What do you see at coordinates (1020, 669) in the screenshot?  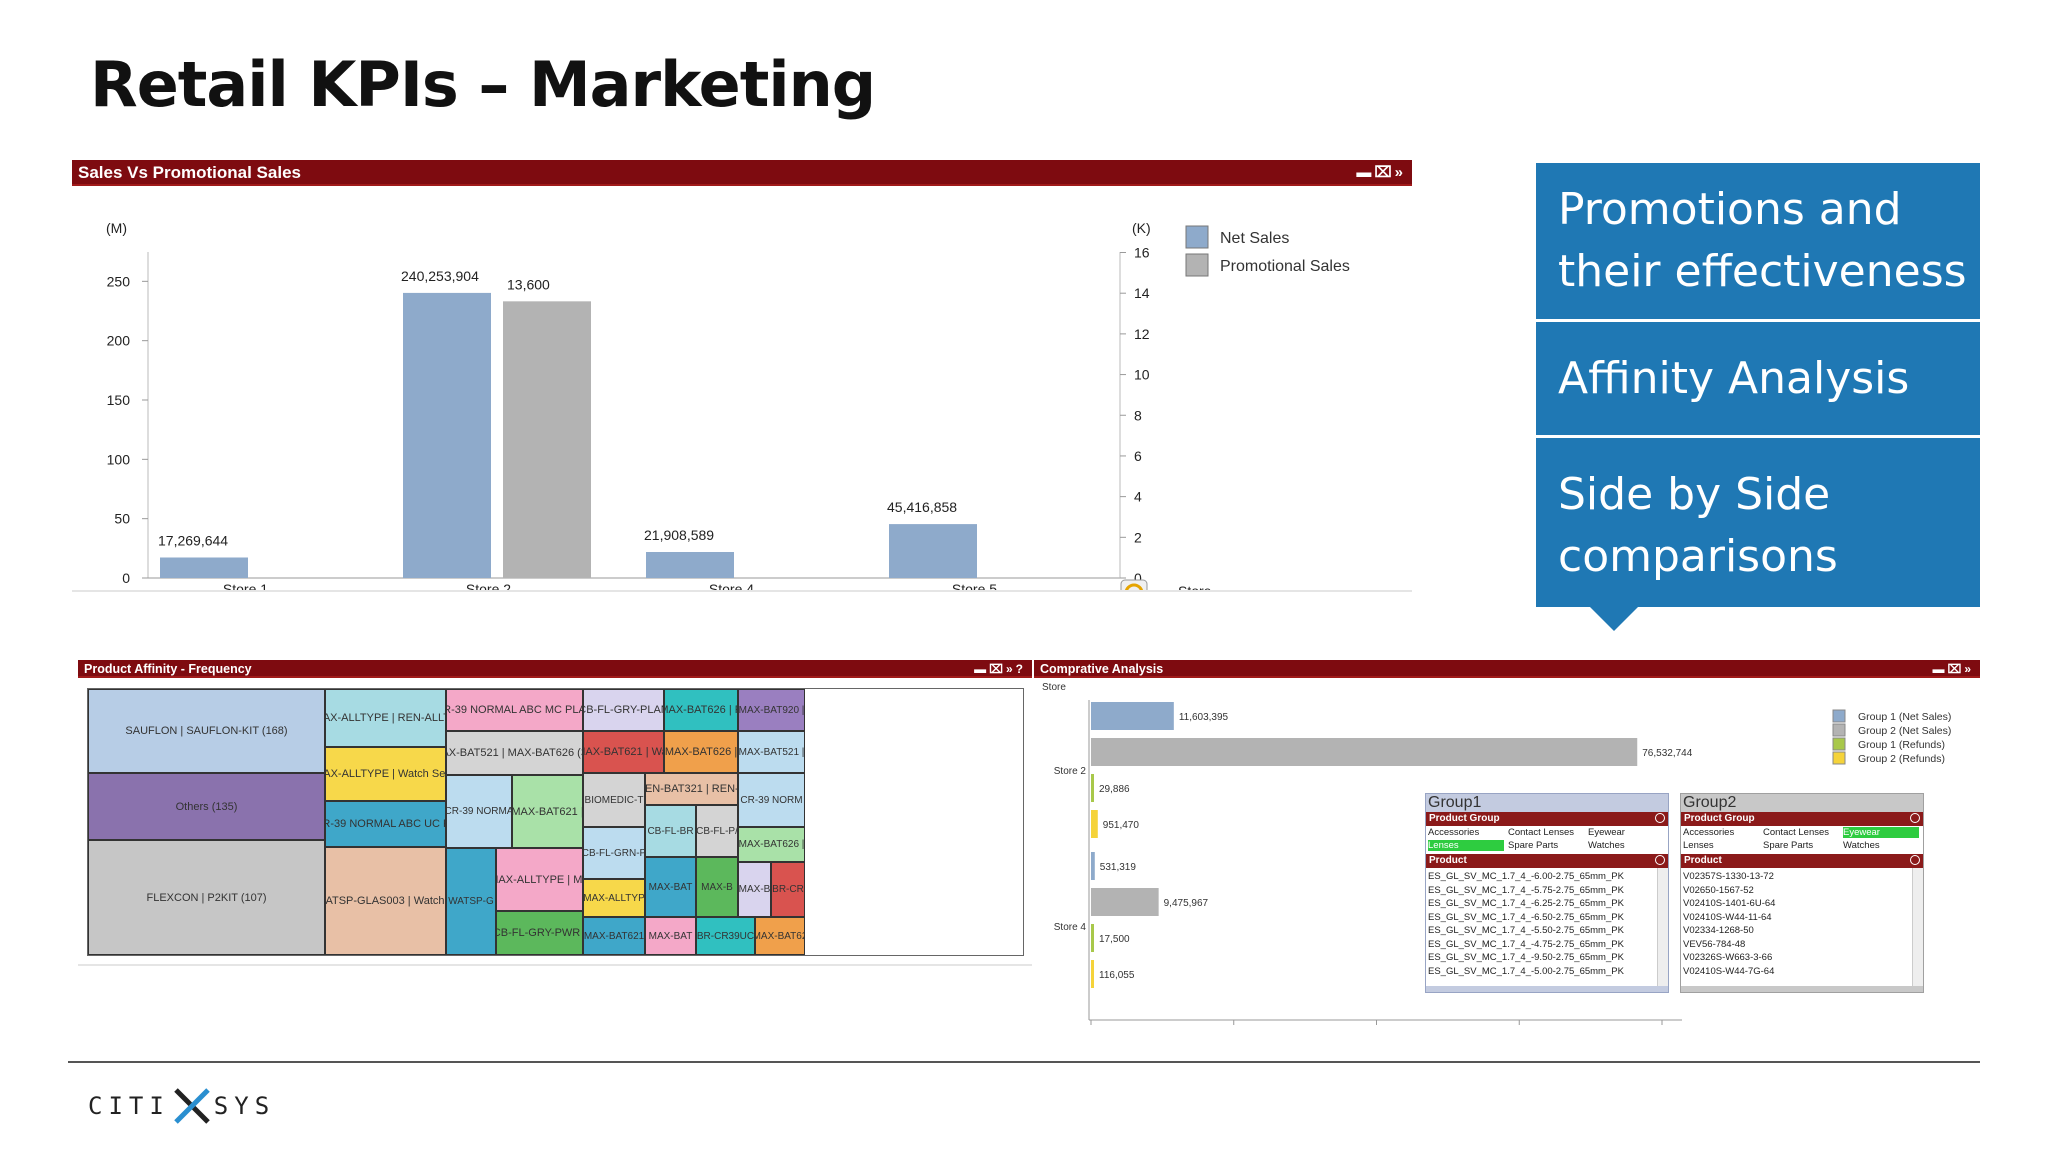 I see `help-icon: ?` at bounding box center [1020, 669].